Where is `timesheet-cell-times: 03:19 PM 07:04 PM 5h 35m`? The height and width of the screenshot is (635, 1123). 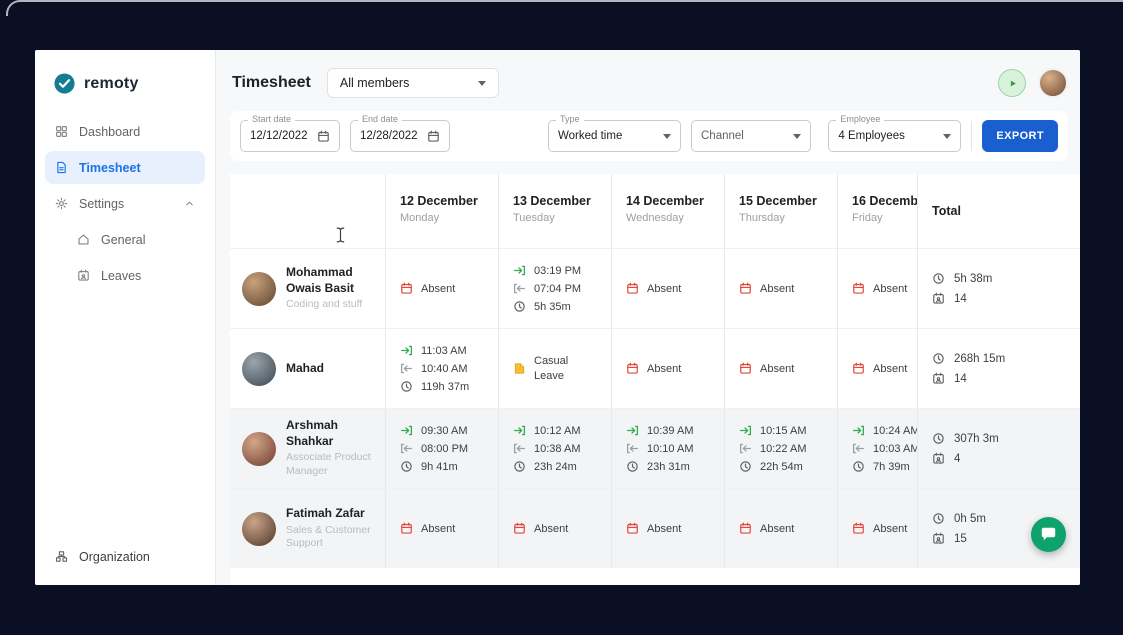 timesheet-cell-times: 03:19 PM 07:04 PM 5h 35m is located at coordinates (555, 288).